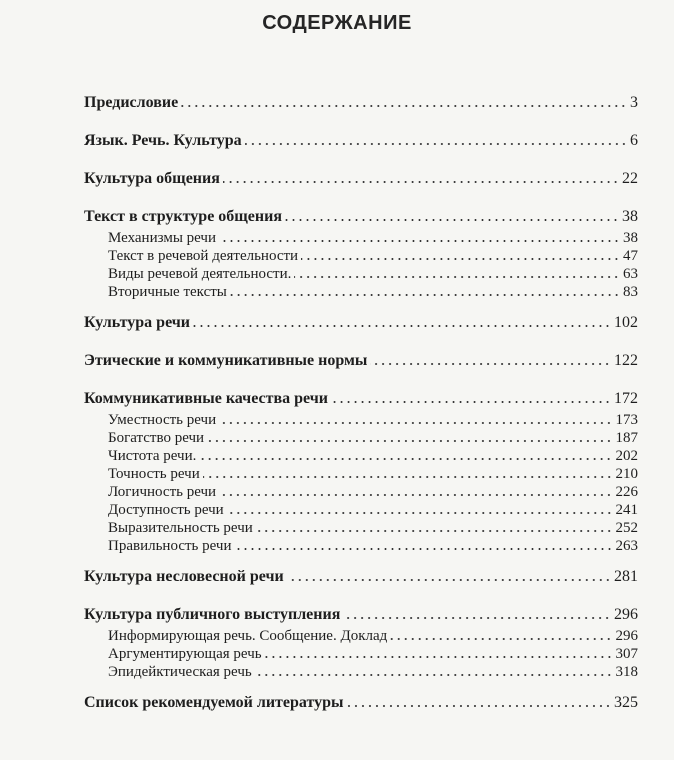  I want to click on entry-page-number: 47, so click(630, 256).